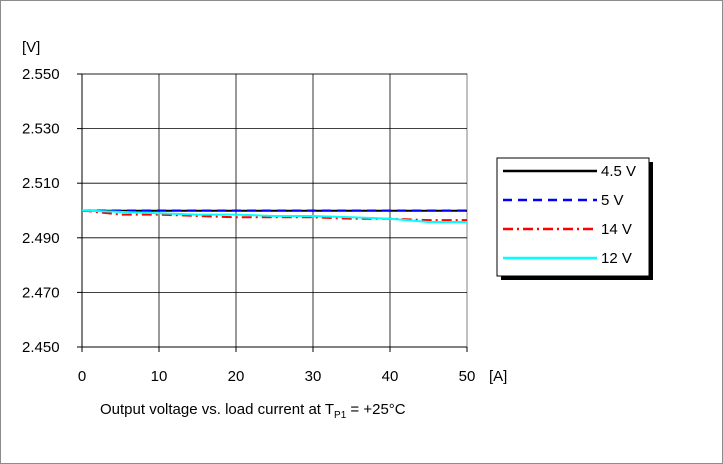 This screenshot has height=464, width=723. I want to click on legend-box, so click(573, 217).